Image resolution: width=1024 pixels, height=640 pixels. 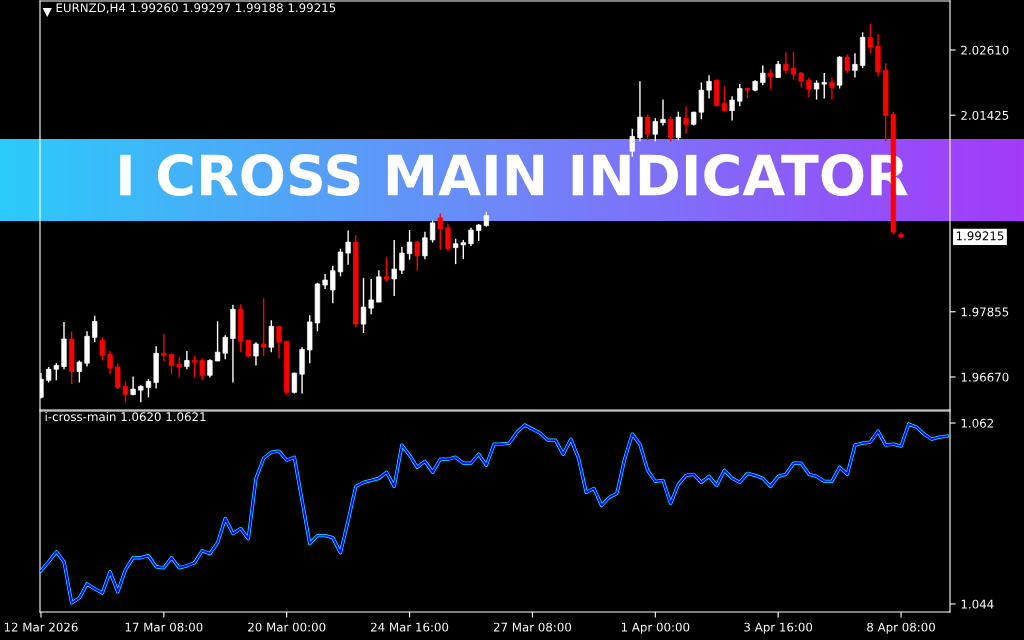 What do you see at coordinates (985, 50) in the screenshot?
I see `y-tick-label: 2.02610` at bounding box center [985, 50].